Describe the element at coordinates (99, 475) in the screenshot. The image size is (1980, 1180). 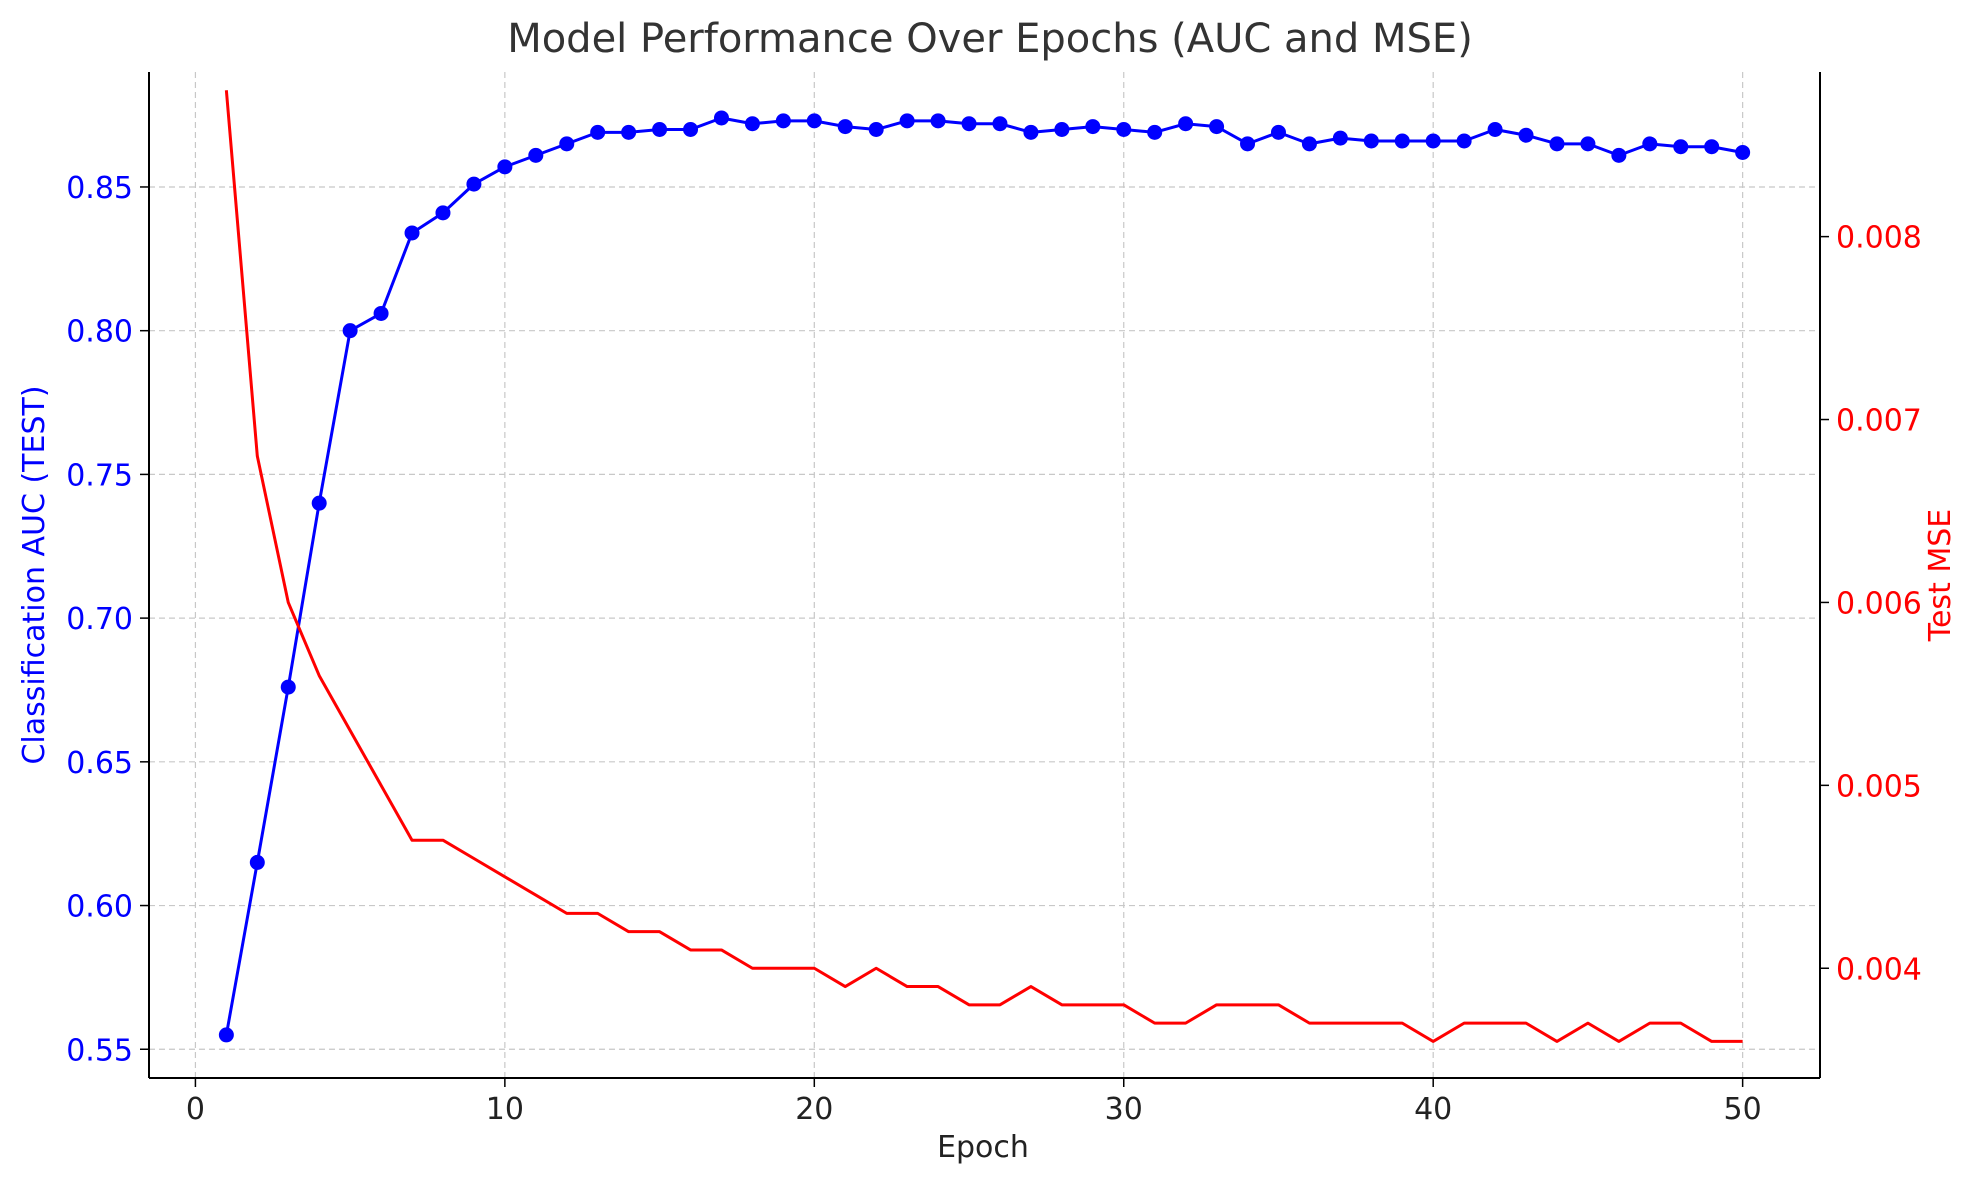
I see `y-left-tick-label: 0.75` at that location.